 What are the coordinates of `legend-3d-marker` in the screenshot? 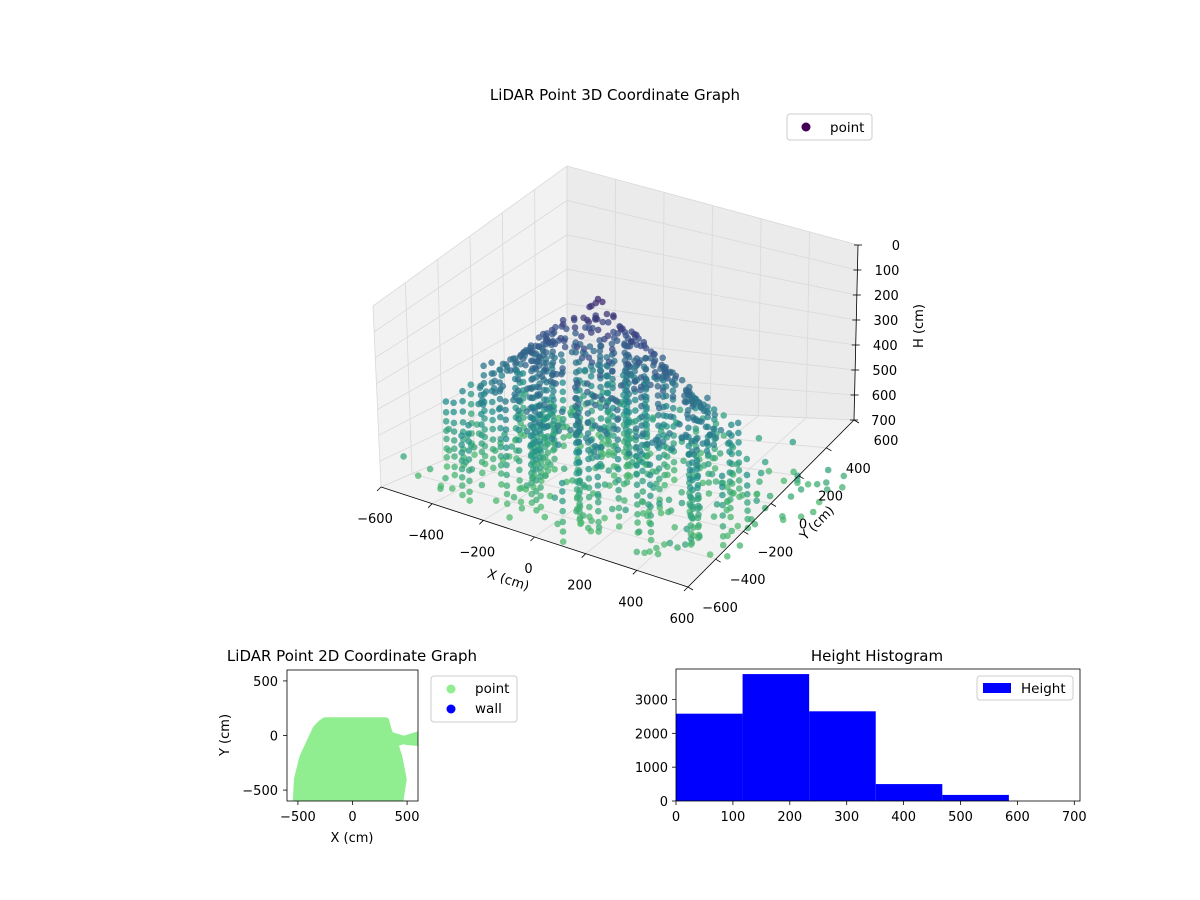 It's located at (806, 127).